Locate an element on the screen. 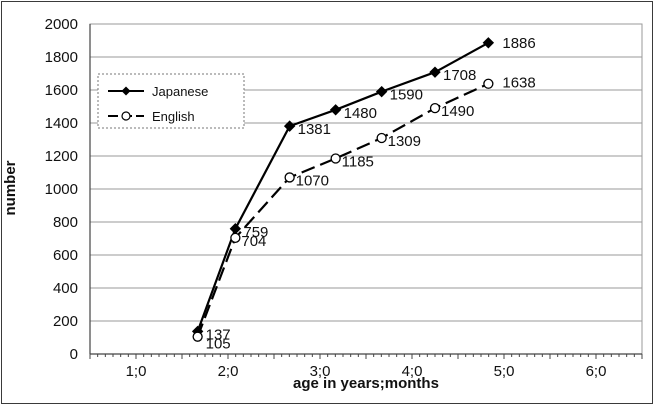  legend-label-japanese: Japanese is located at coordinates (180, 91).